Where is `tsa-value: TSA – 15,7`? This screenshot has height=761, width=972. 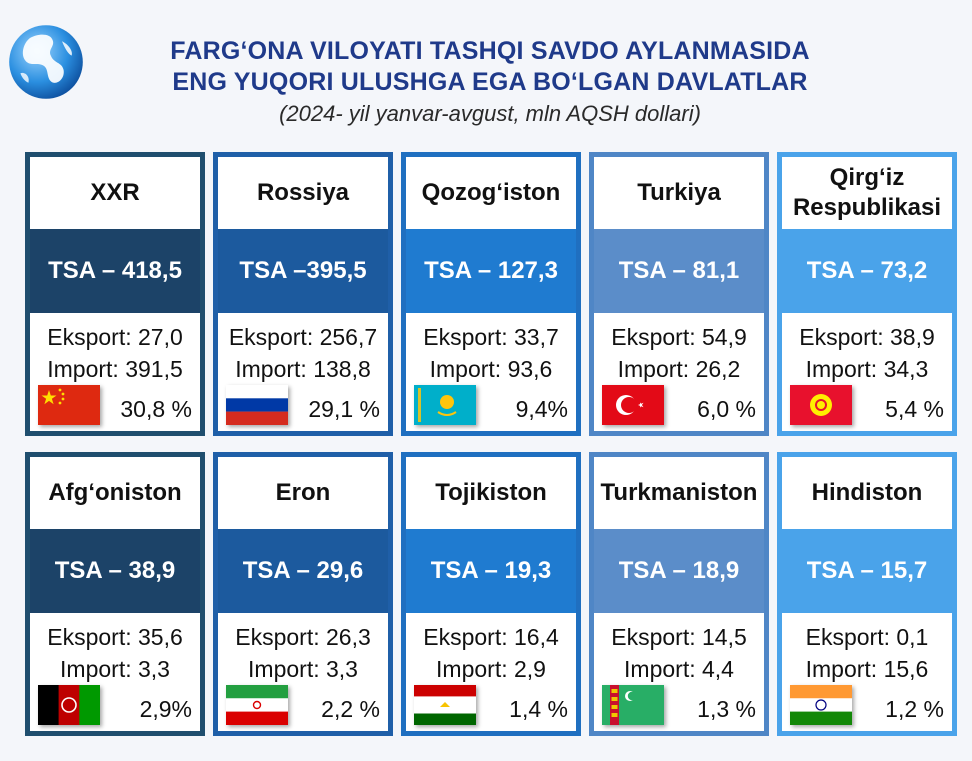 tsa-value: TSA – 15,7 is located at coordinates (867, 571).